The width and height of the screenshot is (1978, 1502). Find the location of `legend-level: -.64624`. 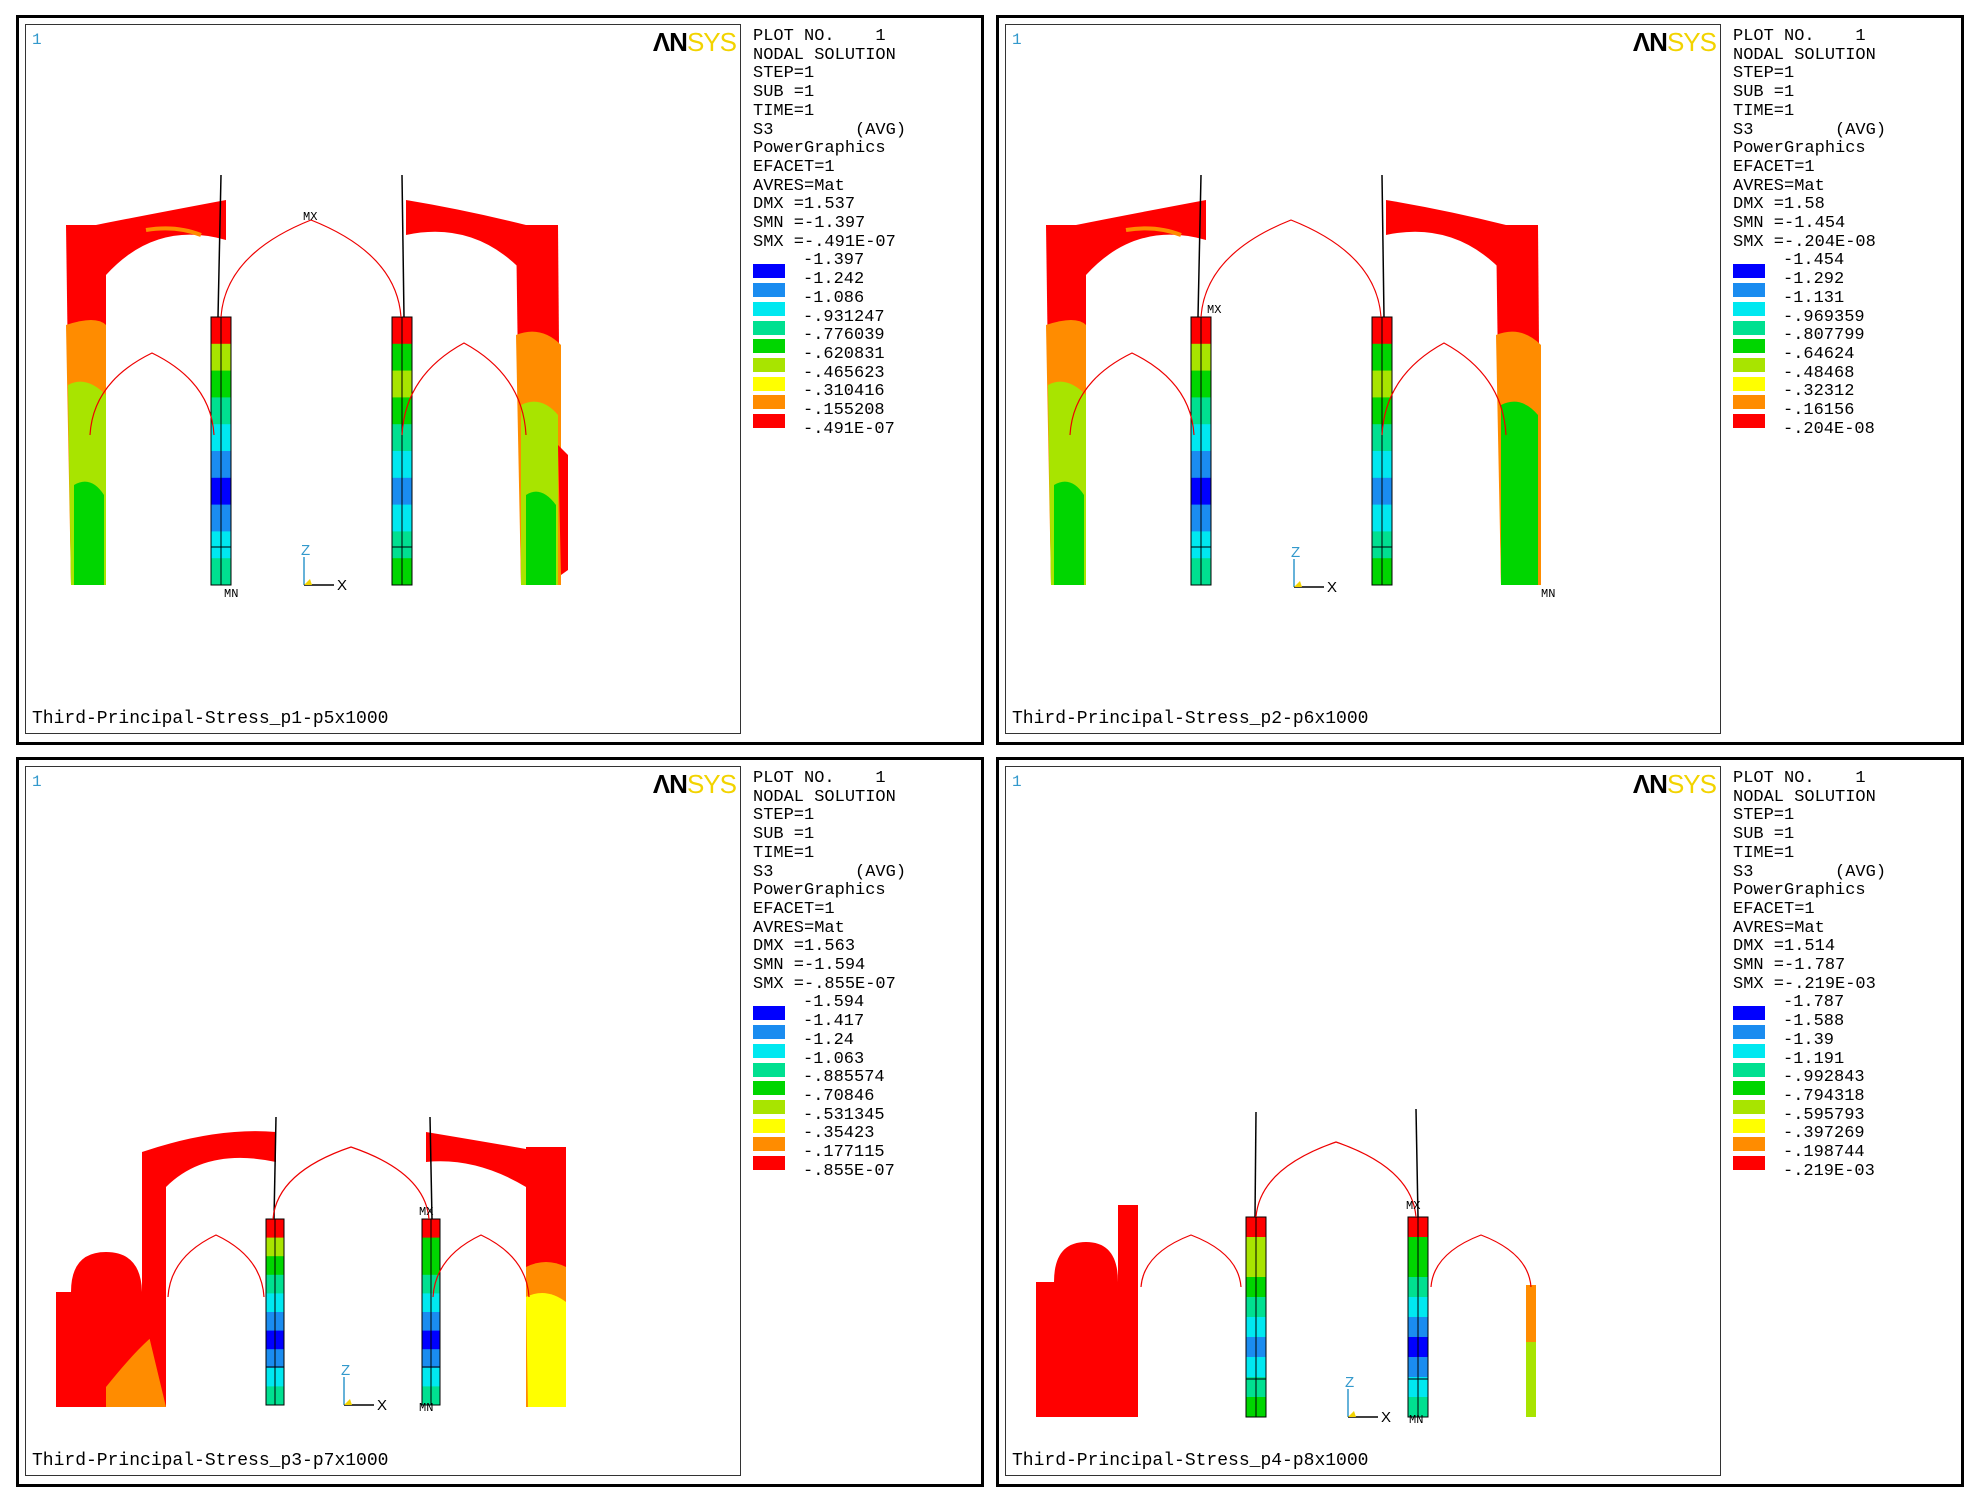

legend-level: -.64624 is located at coordinates (1843, 358).